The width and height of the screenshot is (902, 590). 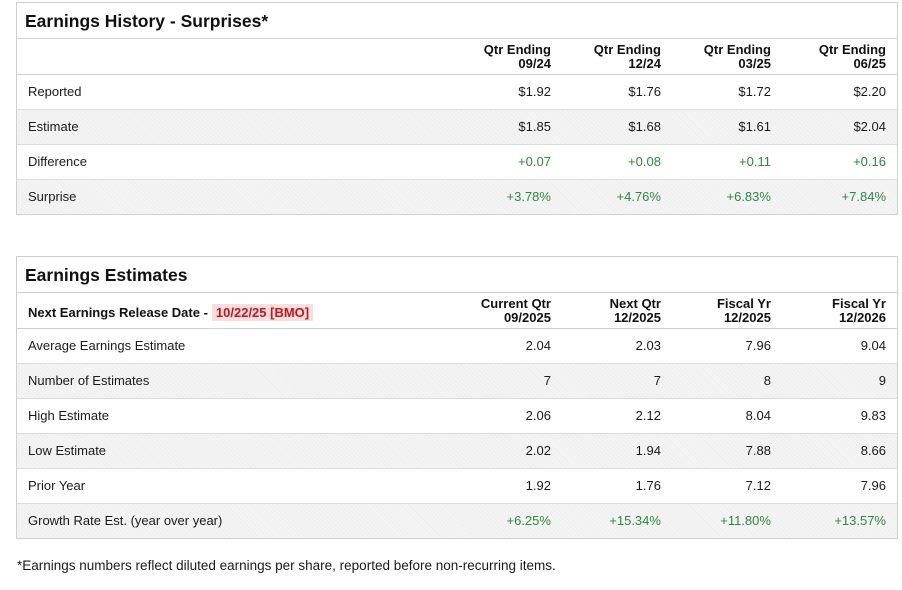 What do you see at coordinates (457, 485) in the screenshot?
I see `table-row: Prior Year 1.92 1.76 7.12 7.96` at bounding box center [457, 485].